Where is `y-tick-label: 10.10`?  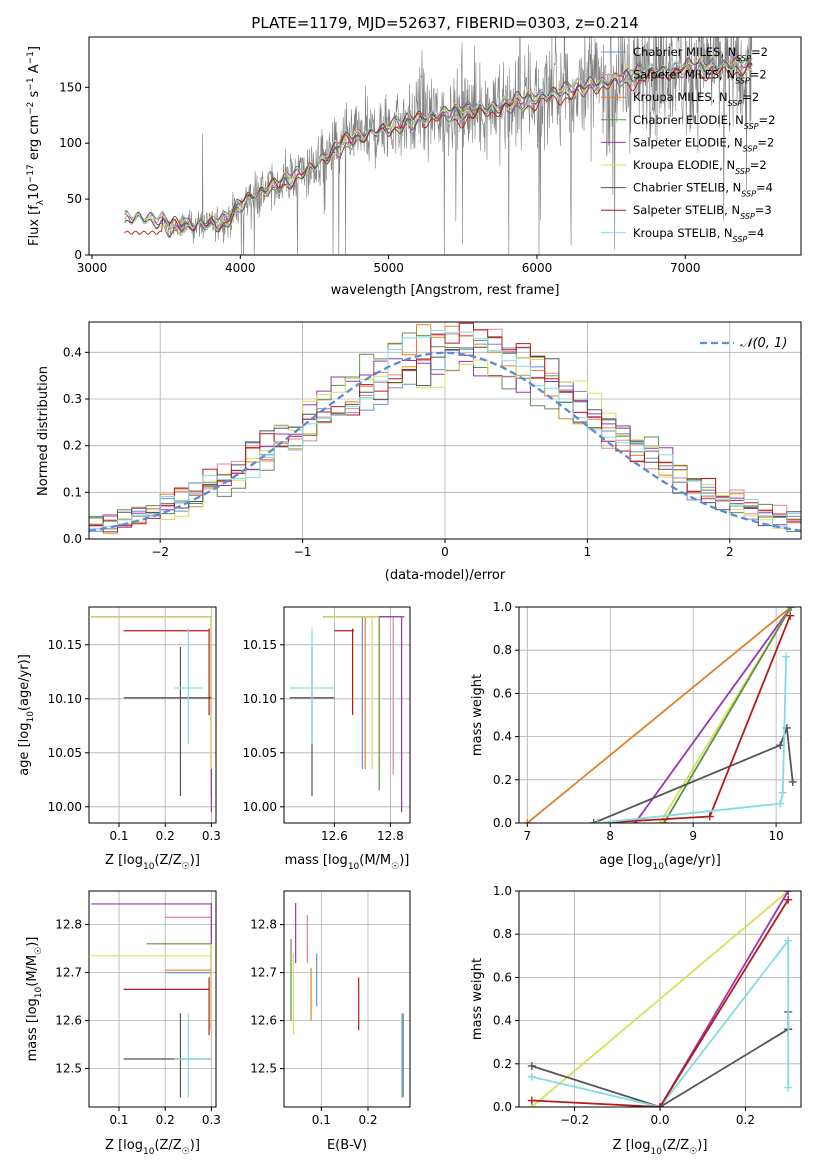
y-tick-label: 10.10 is located at coordinates (65, 699).